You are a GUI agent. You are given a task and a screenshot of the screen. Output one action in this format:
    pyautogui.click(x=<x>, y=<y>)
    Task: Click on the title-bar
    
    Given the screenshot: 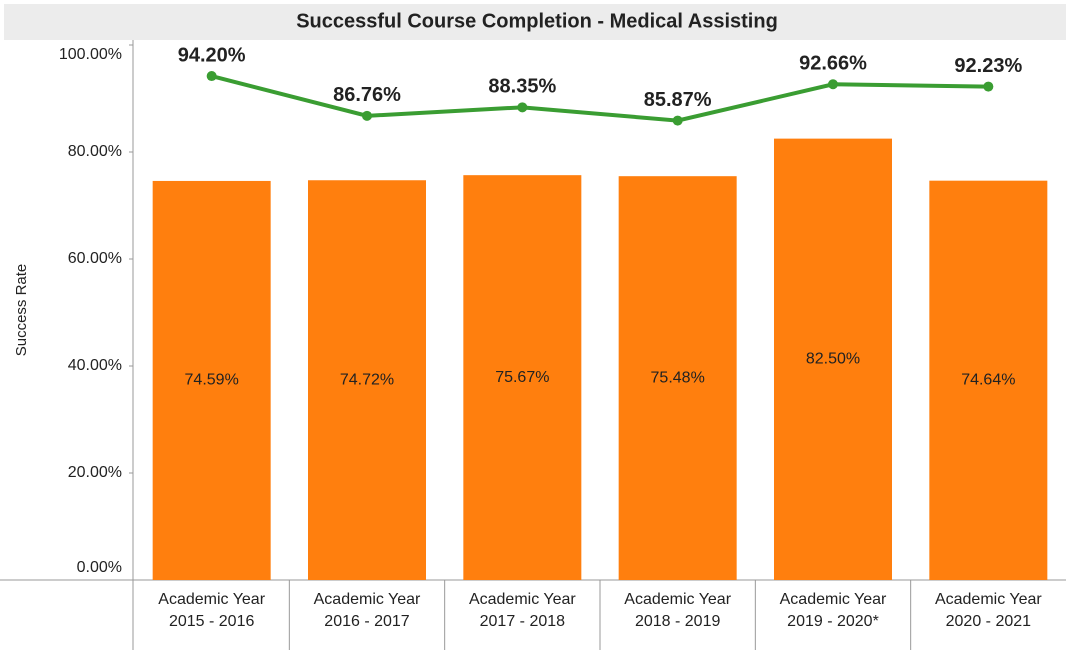 What is the action you would take?
    pyautogui.click(x=535, y=22)
    